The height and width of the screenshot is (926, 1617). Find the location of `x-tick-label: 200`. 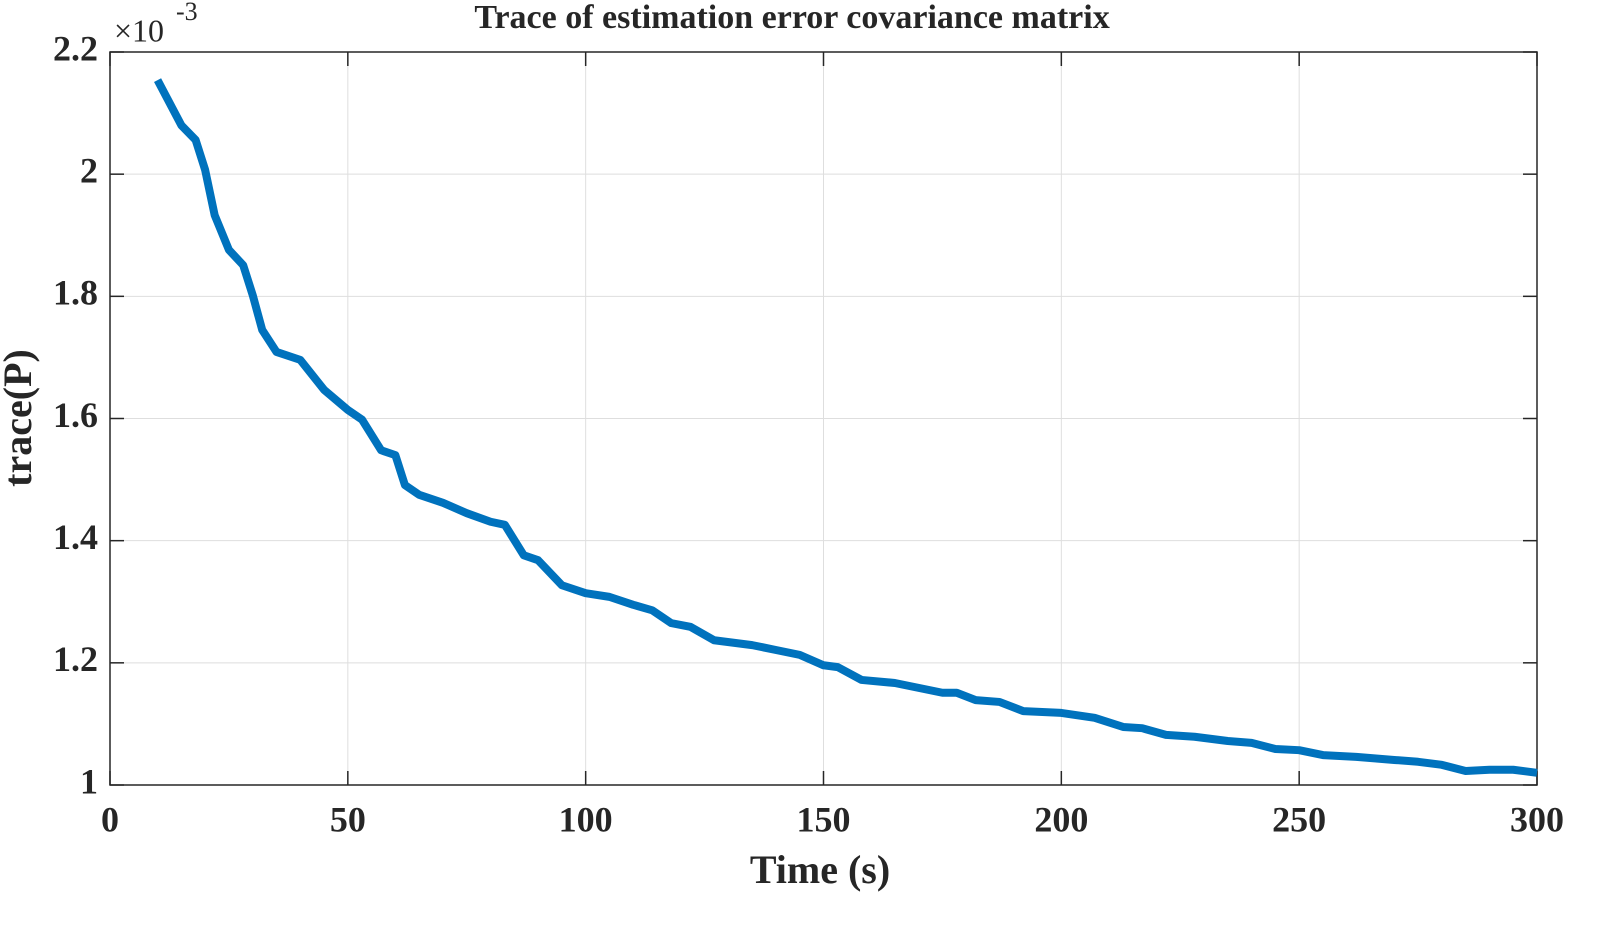

x-tick-label: 200 is located at coordinates (1061, 819).